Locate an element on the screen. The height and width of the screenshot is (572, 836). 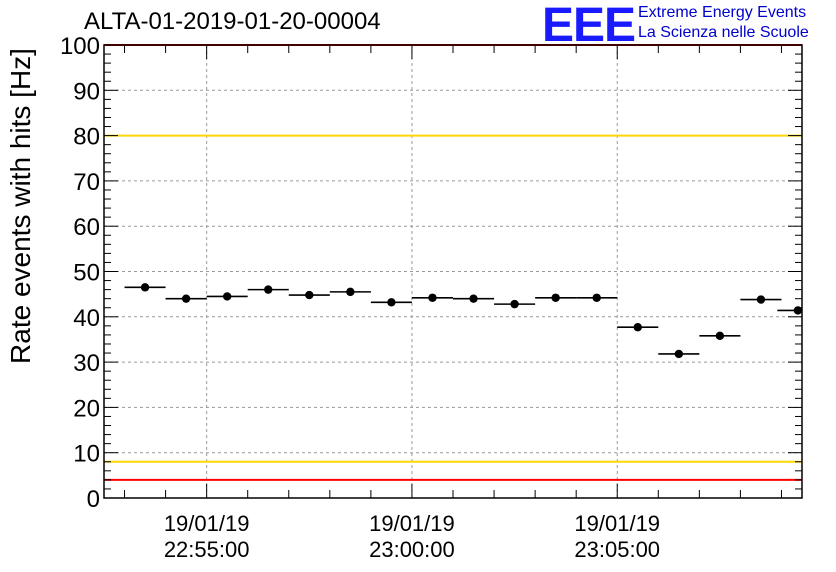
x-tick-date-label-1: 19/01/19 is located at coordinates (412, 523).